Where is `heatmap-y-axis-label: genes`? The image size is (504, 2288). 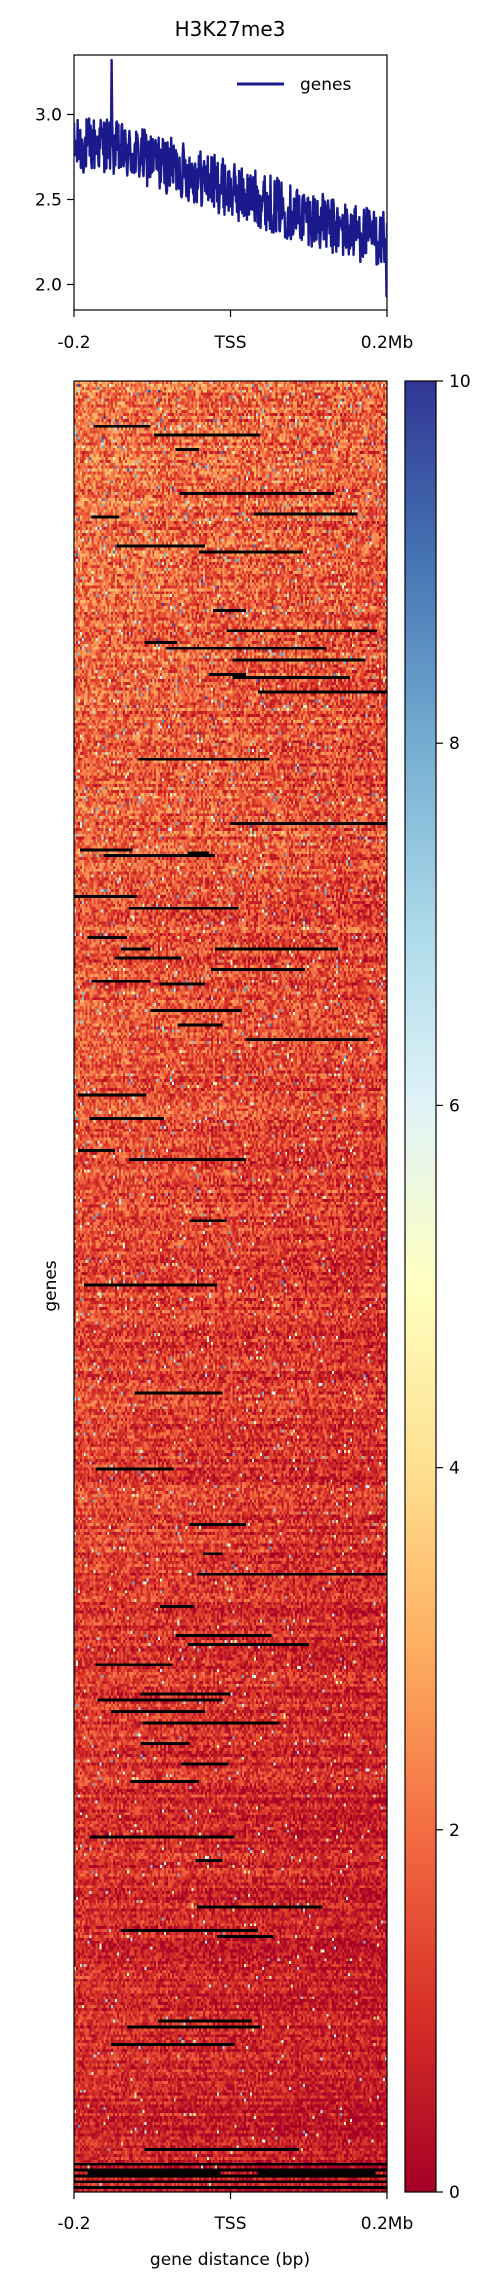 heatmap-y-axis-label: genes is located at coordinates (51, 1285).